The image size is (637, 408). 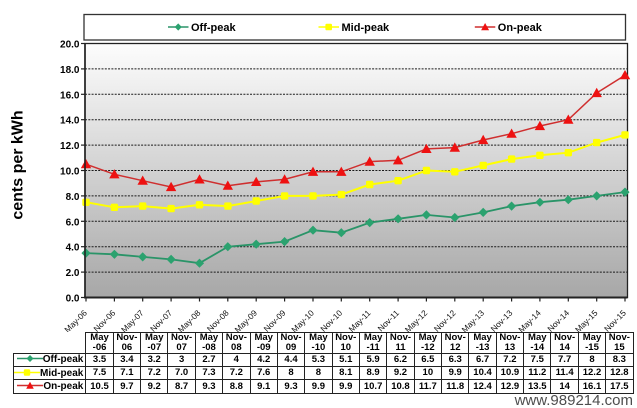 What do you see at coordinates (558, 320) in the screenshot?
I see `svg-text: Nov-14` at bounding box center [558, 320].